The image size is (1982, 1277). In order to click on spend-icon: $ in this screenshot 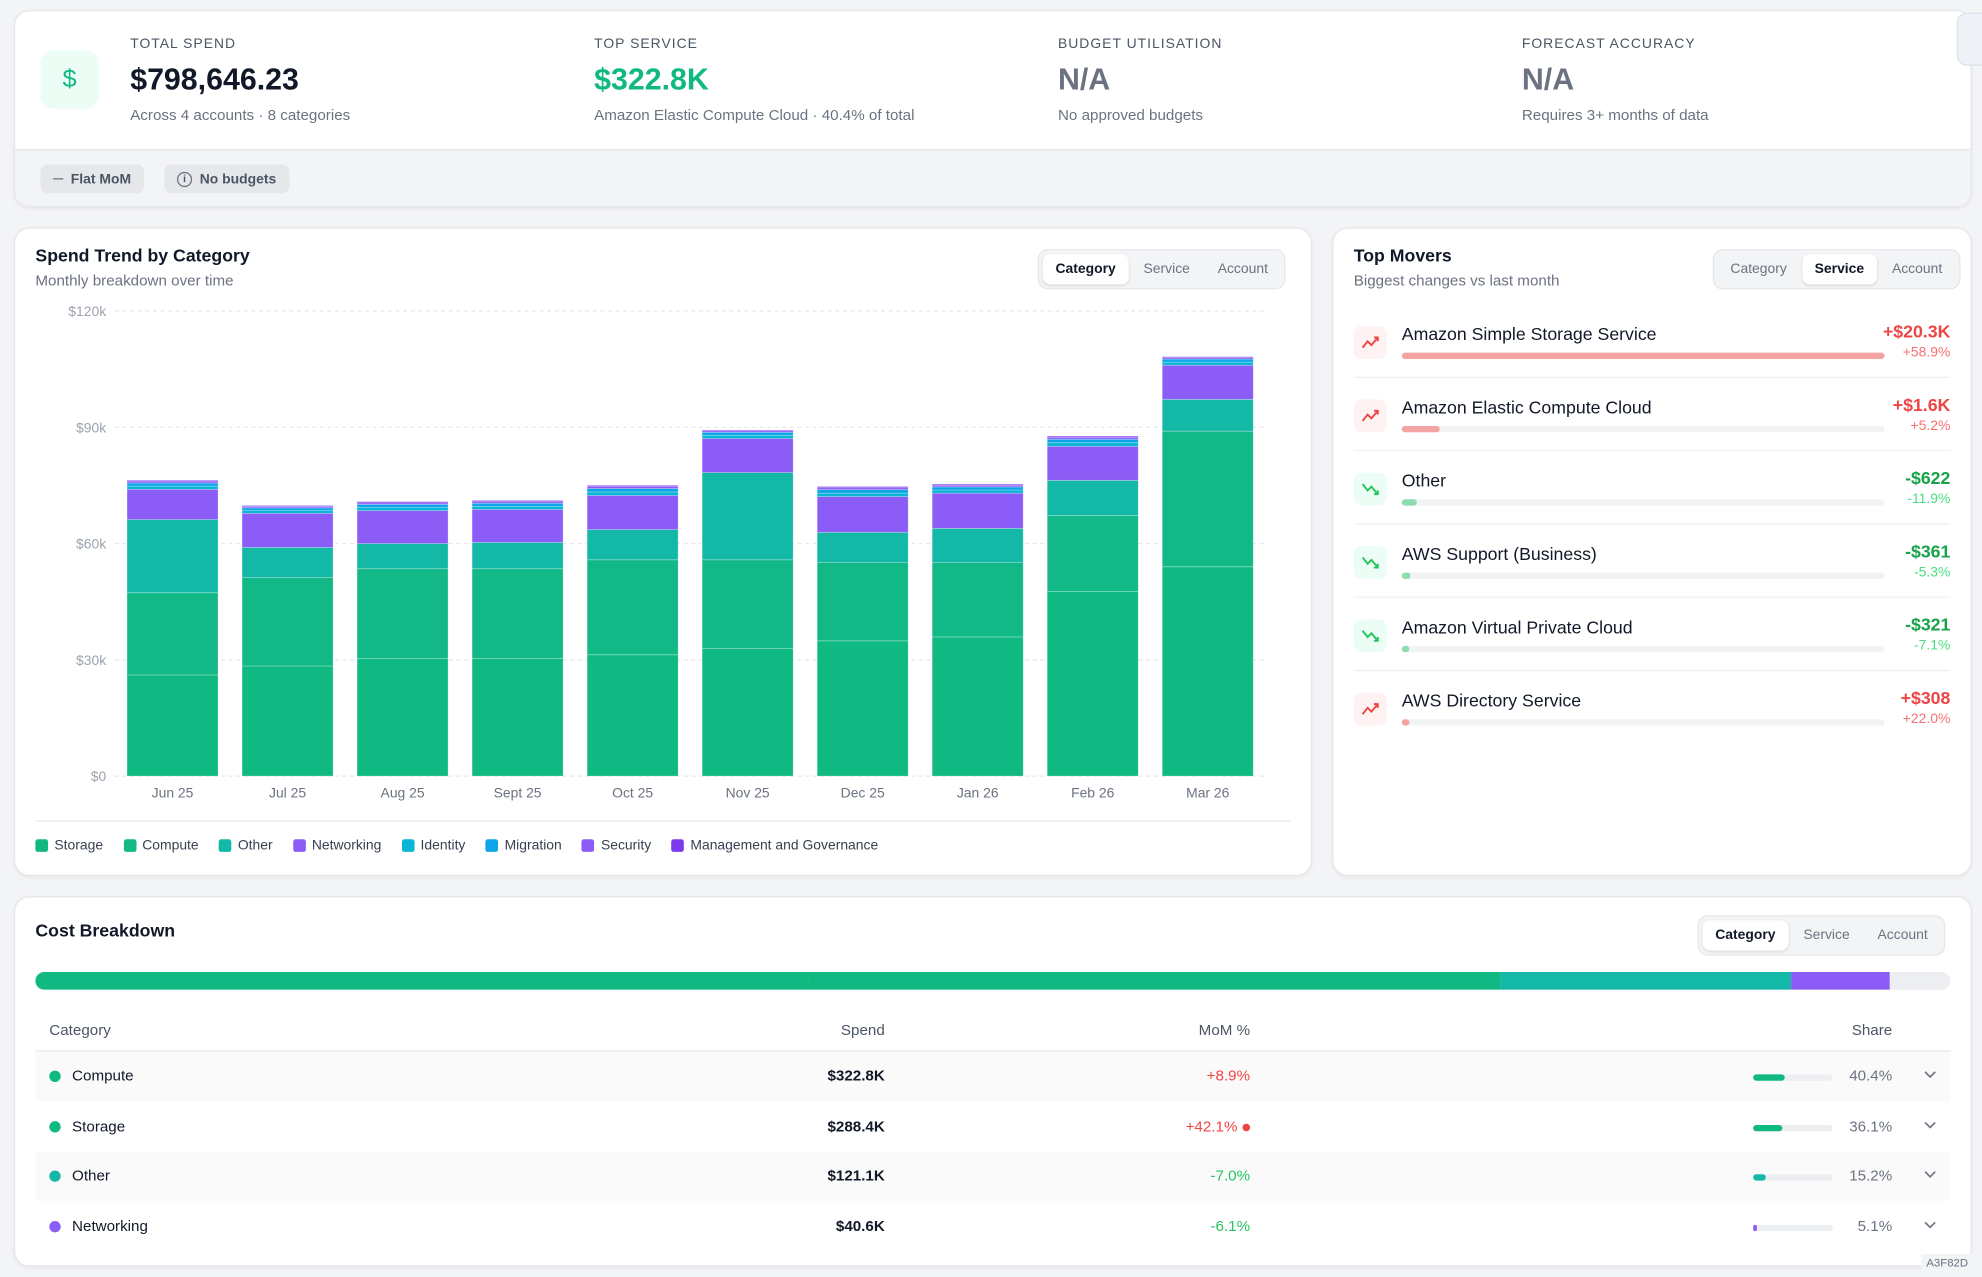, I will do `click(69, 79)`.